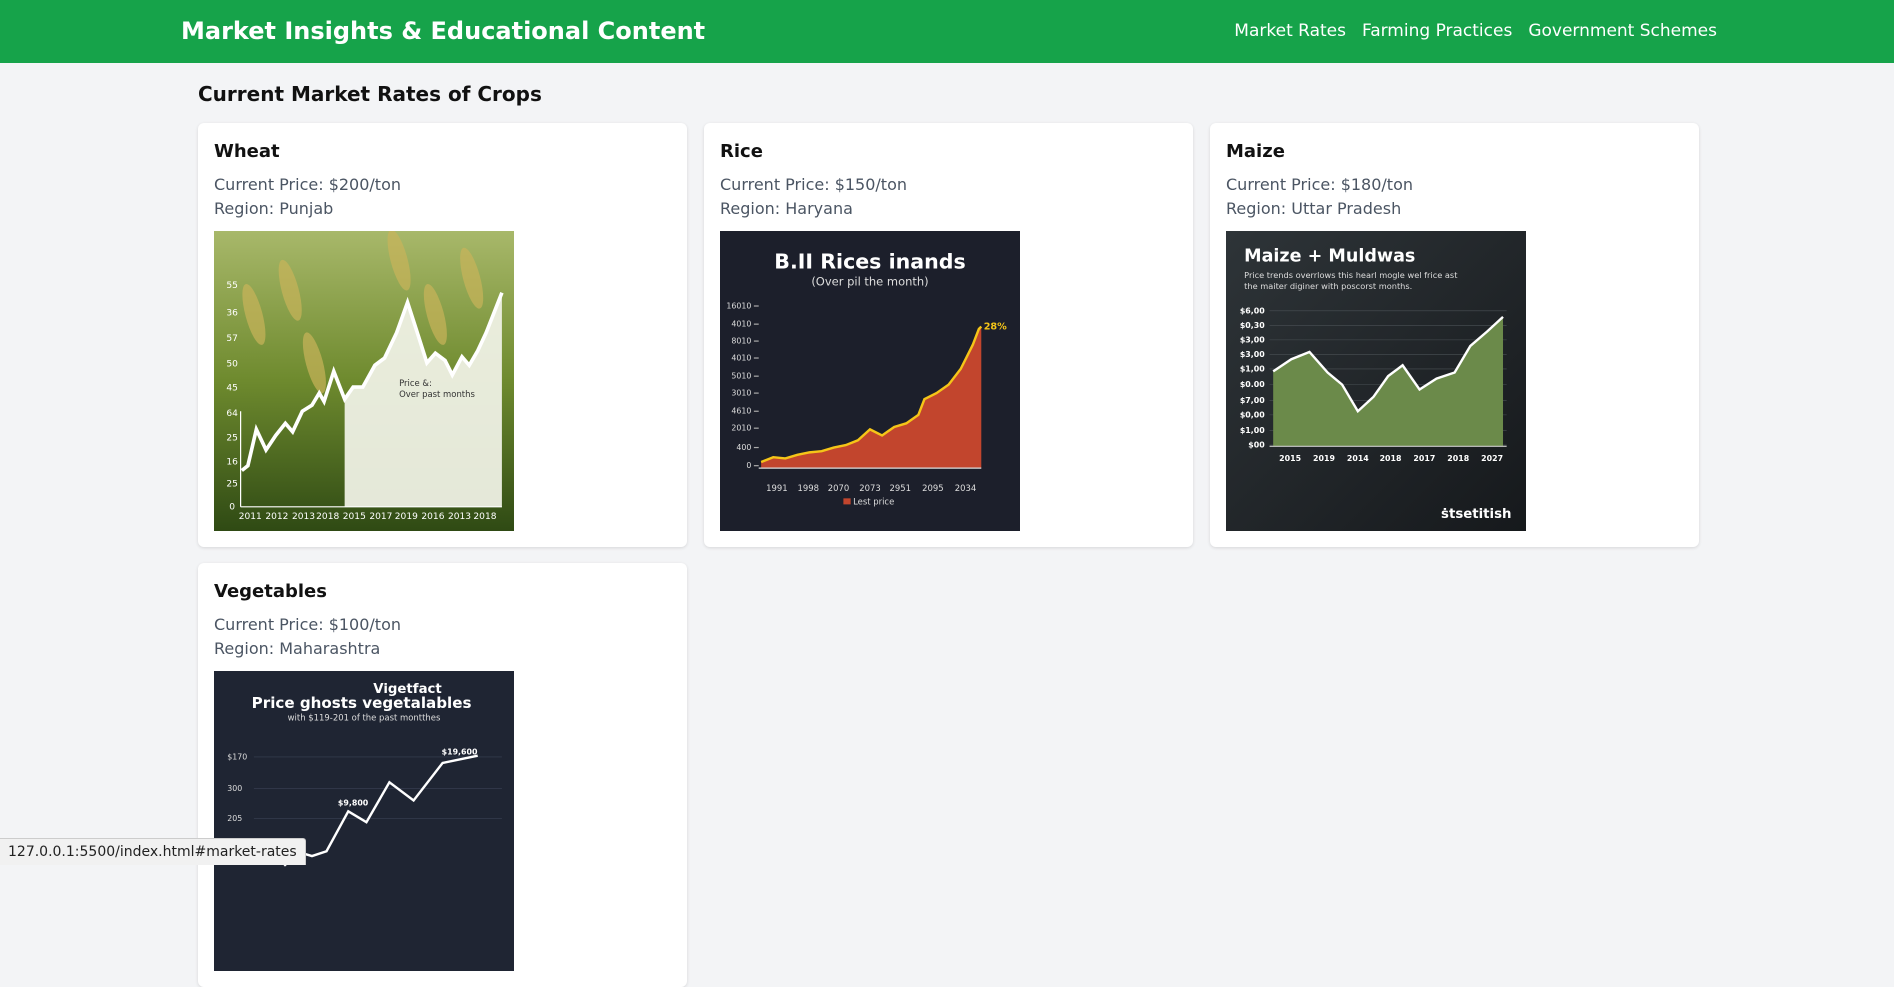  Describe the element at coordinates (741, 428) in the screenshot. I see `image-text: 2010` at that location.